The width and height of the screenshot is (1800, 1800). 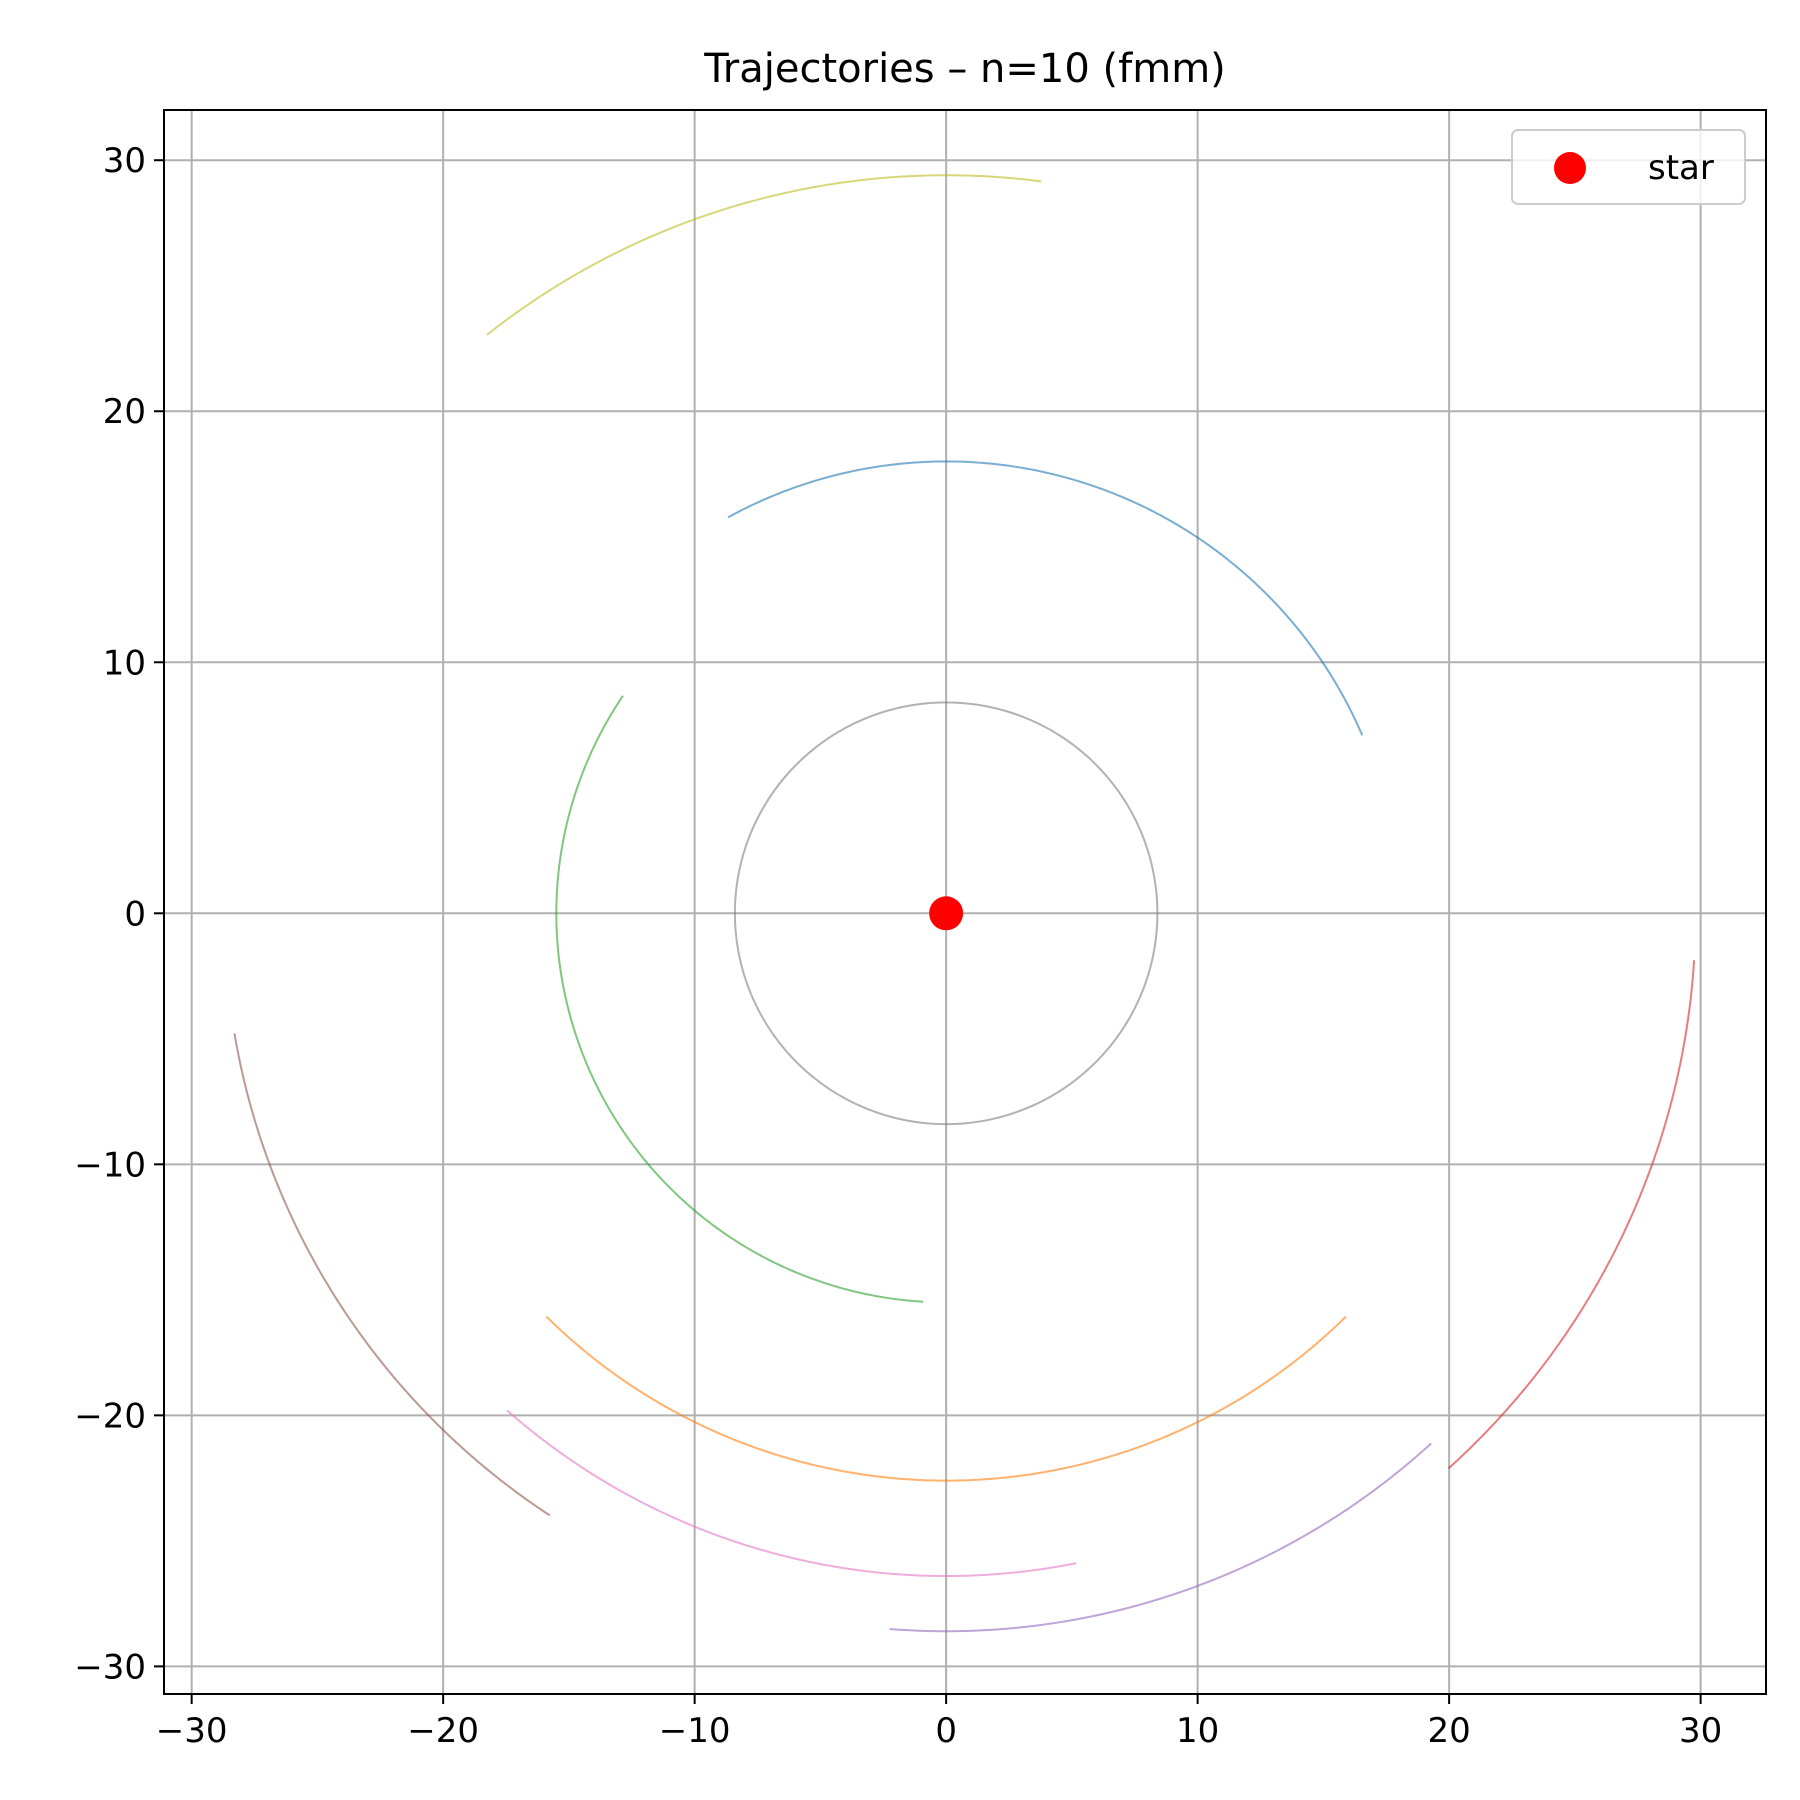 I want to click on y-tick-label-5: 20, so click(x=124, y=412).